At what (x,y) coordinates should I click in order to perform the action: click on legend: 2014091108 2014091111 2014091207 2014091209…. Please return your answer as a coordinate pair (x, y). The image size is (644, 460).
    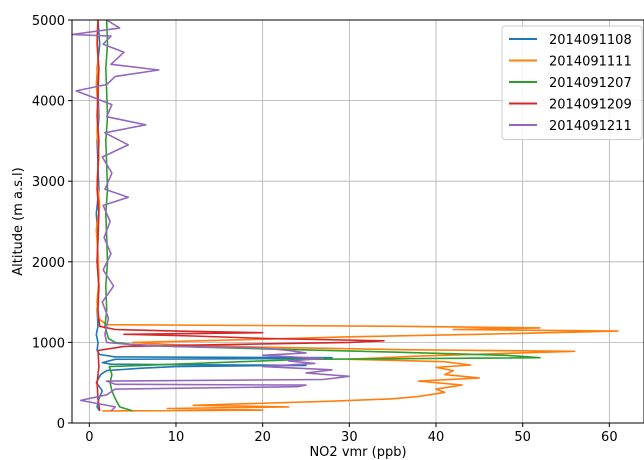
    Looking at the image, I should click on (572, 82).